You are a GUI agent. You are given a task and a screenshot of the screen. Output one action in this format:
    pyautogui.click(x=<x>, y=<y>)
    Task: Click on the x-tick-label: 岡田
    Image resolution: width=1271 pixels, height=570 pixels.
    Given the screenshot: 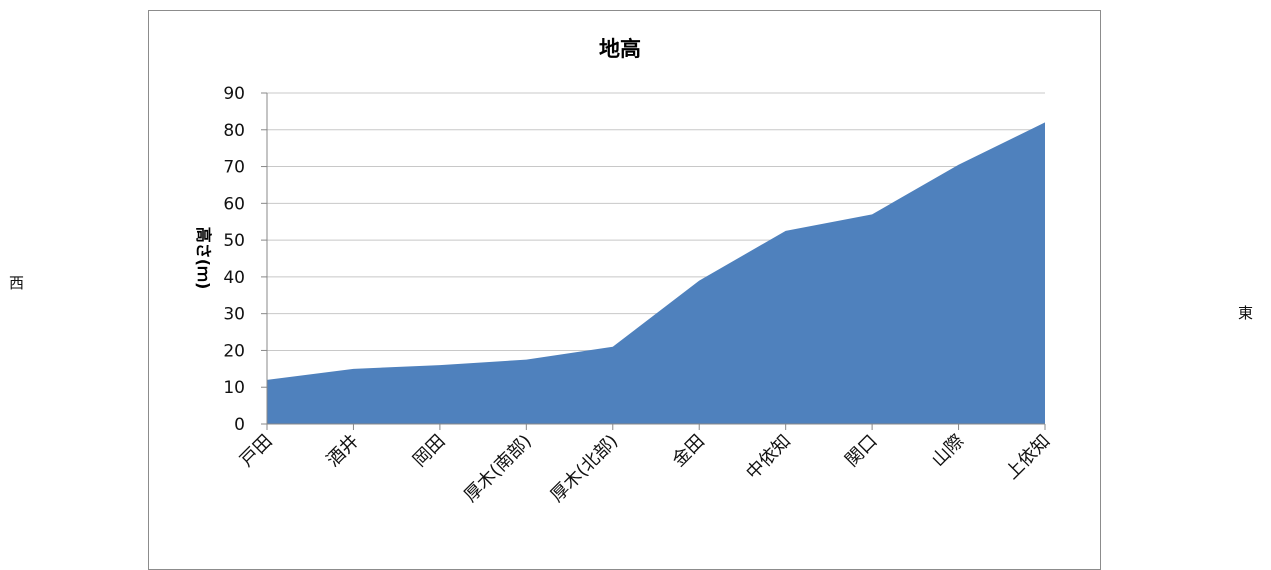 What is the action you would take?
    pyautogui.click(x=429, y=451)
    